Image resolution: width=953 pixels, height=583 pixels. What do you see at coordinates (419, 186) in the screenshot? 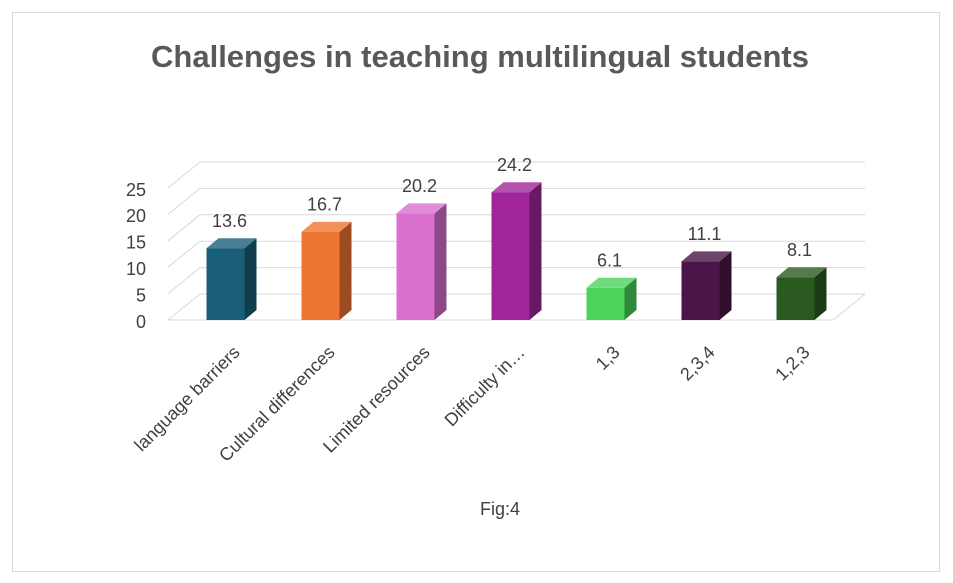
I see `value-label: 20.2` at bounding box center [419, 186].